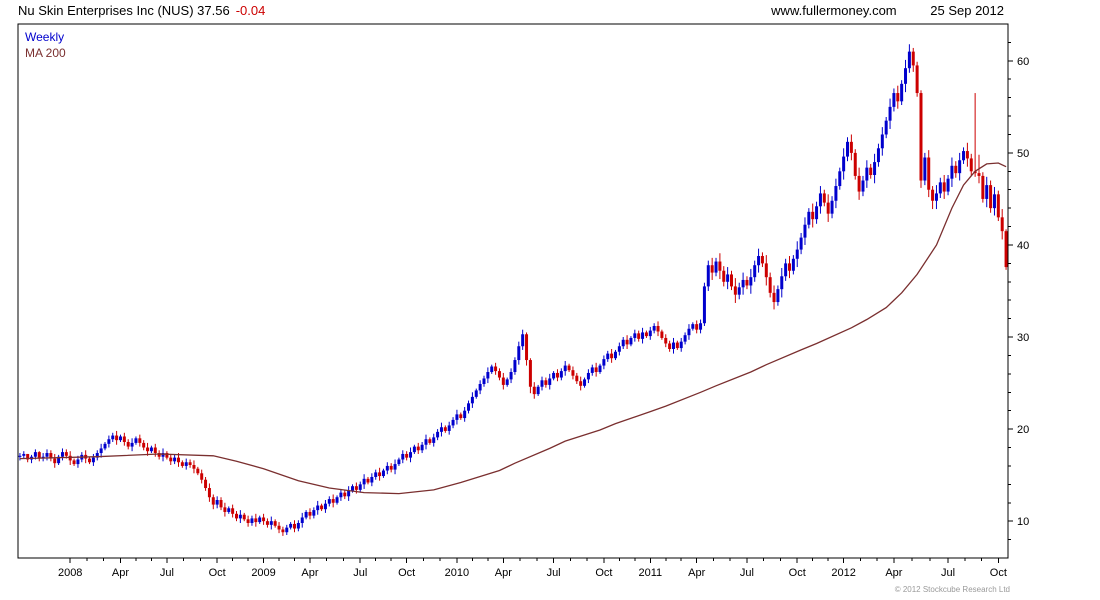 The image size is (1100, 600). I want to click on svg-text: 40, so click(1023, 246).